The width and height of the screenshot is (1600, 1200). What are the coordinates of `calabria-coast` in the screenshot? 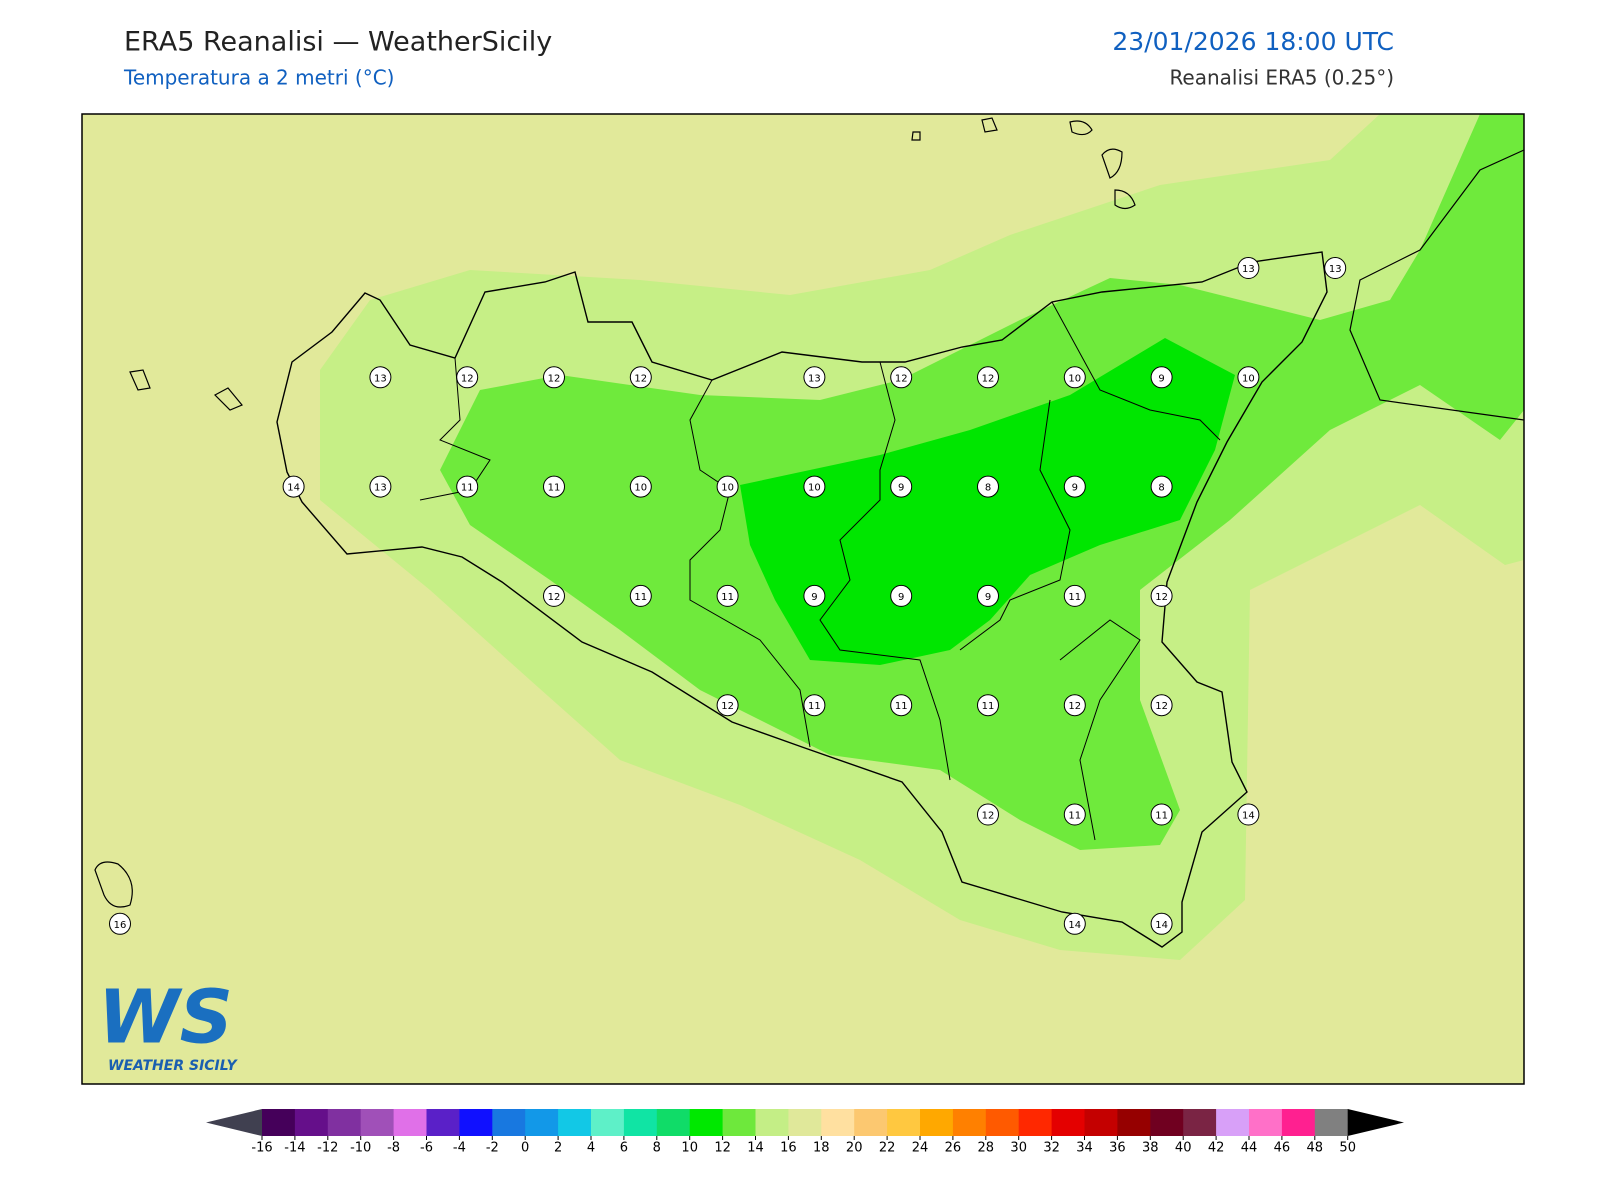 It's located at (1436, 285).